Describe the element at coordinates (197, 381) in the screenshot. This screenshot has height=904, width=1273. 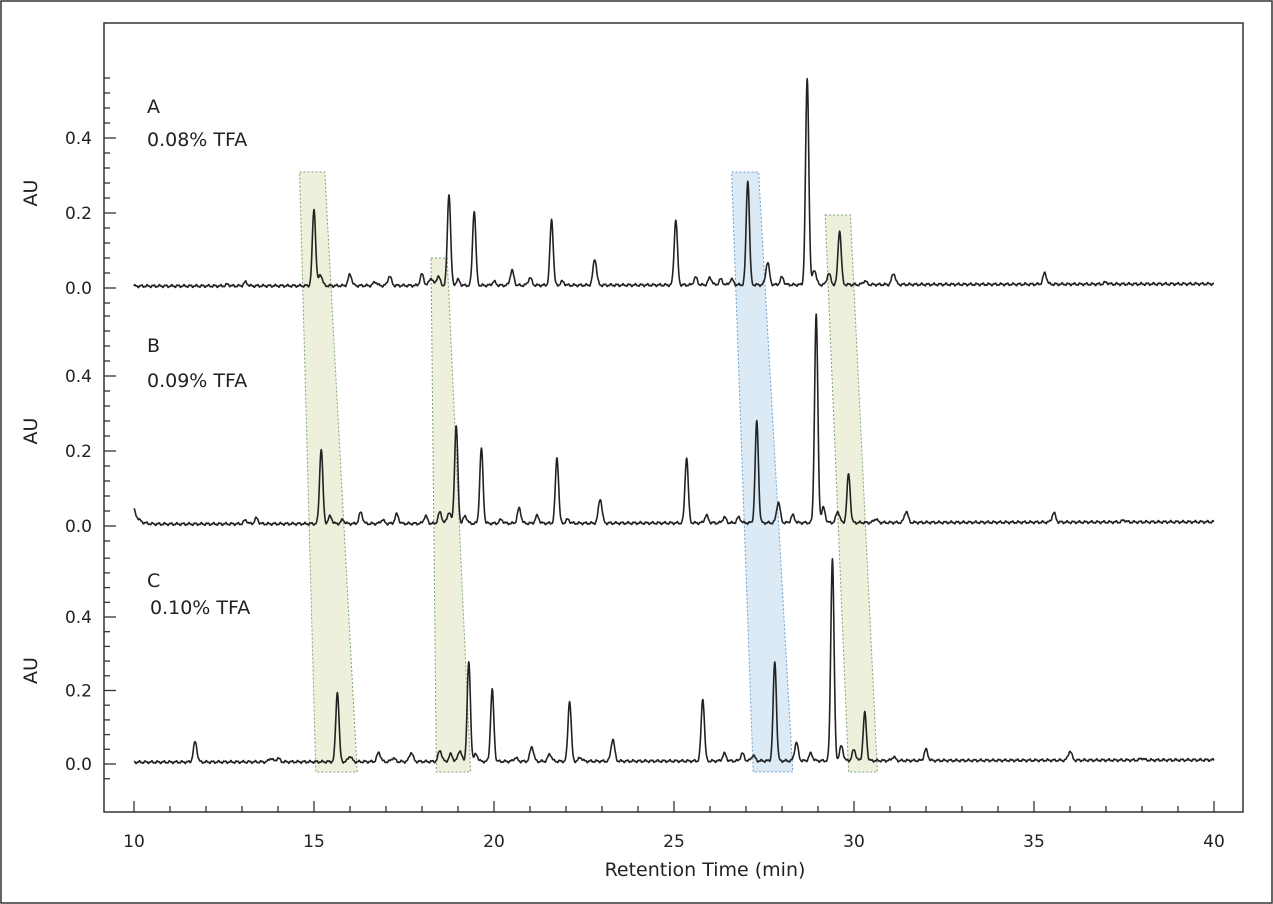
I see `panel-condition-B: 0.09% TFA` at that location.